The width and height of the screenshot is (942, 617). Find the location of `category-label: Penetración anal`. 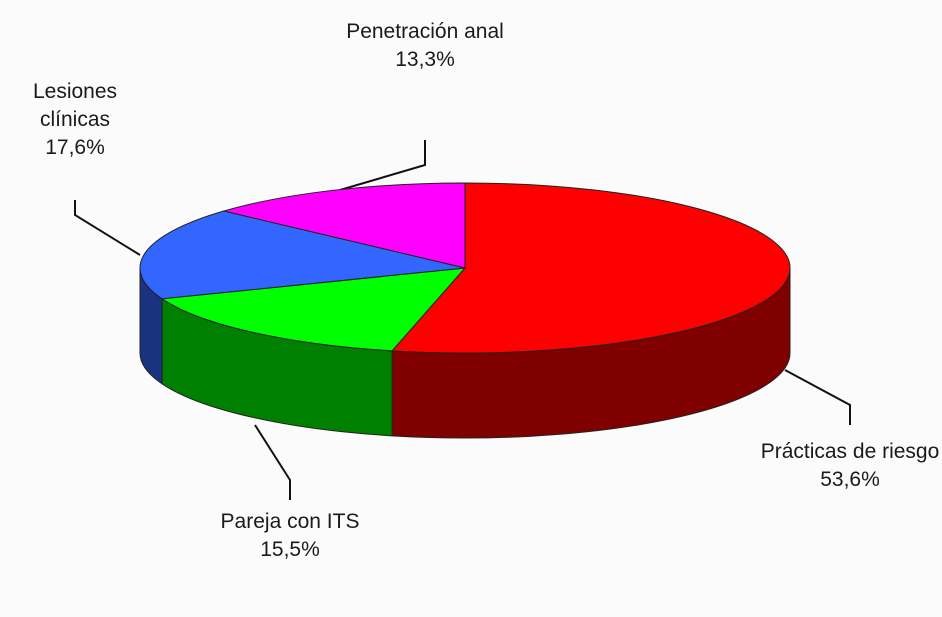

category-label: Penetración anal is located at coordinates (425, 31).